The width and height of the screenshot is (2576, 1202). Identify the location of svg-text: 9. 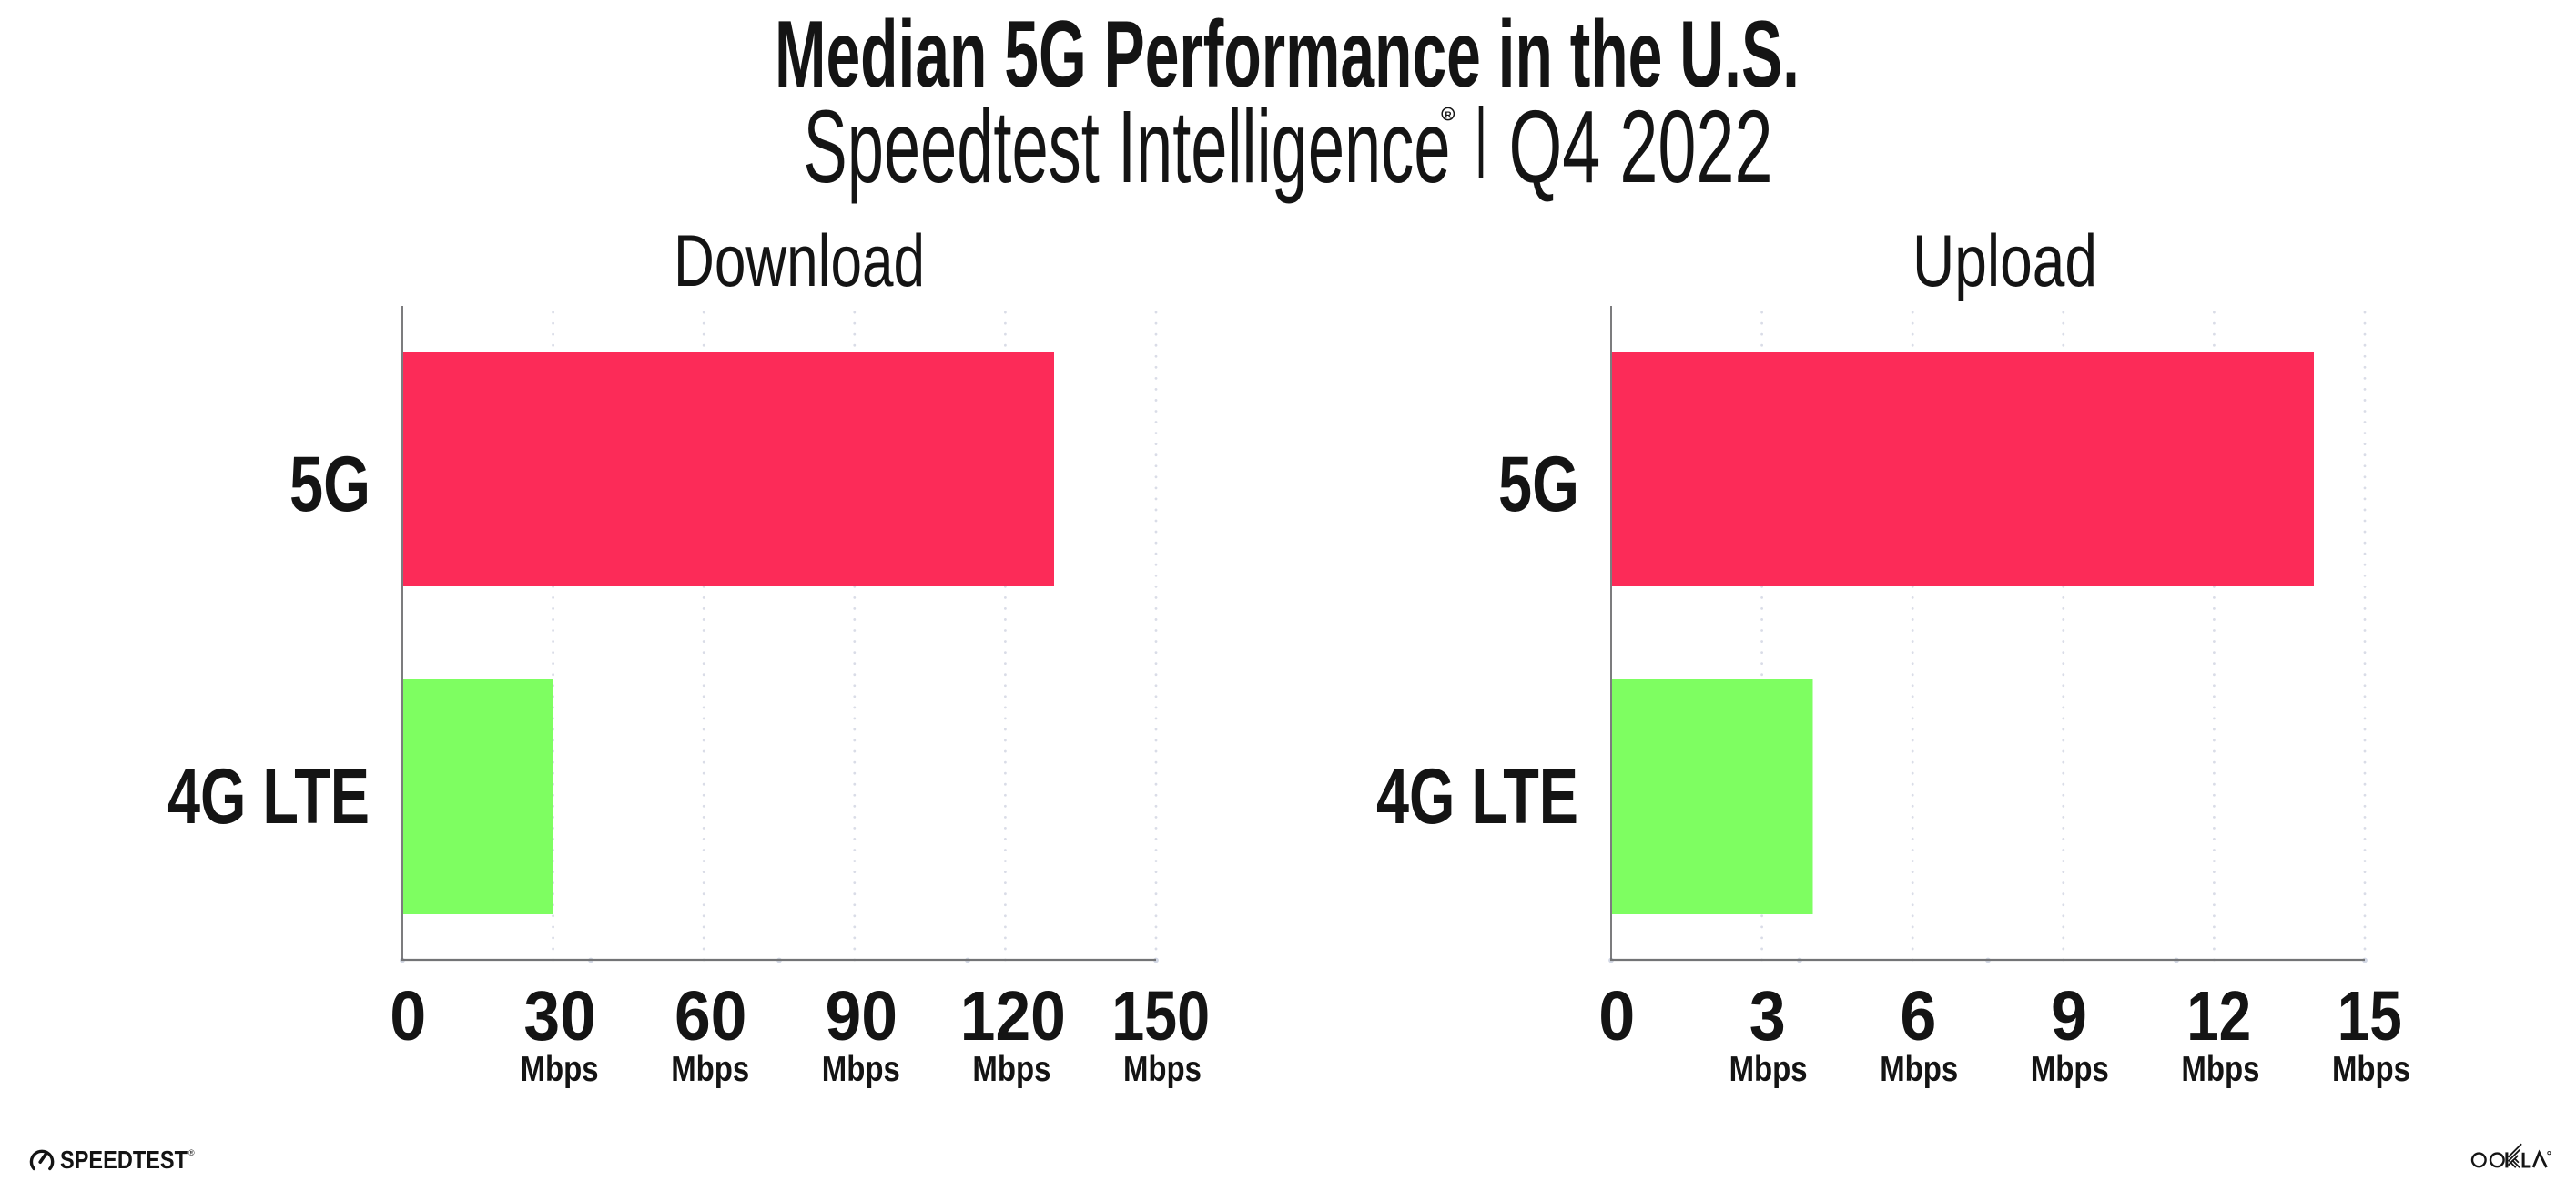
(2069, 1016).